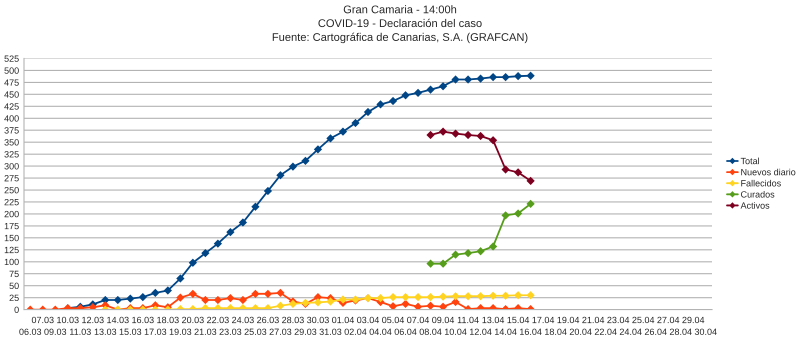 This screenshot has height=344, width=800. I want to click on y-tick-label: 350, so click(11, 142).